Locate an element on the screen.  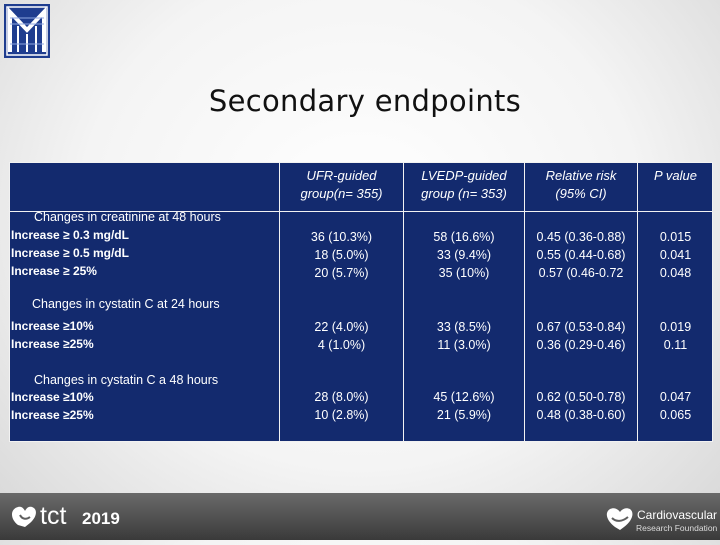
section-title: Changes in cystatin C at 24 hours is located at coordinates (126, 304).